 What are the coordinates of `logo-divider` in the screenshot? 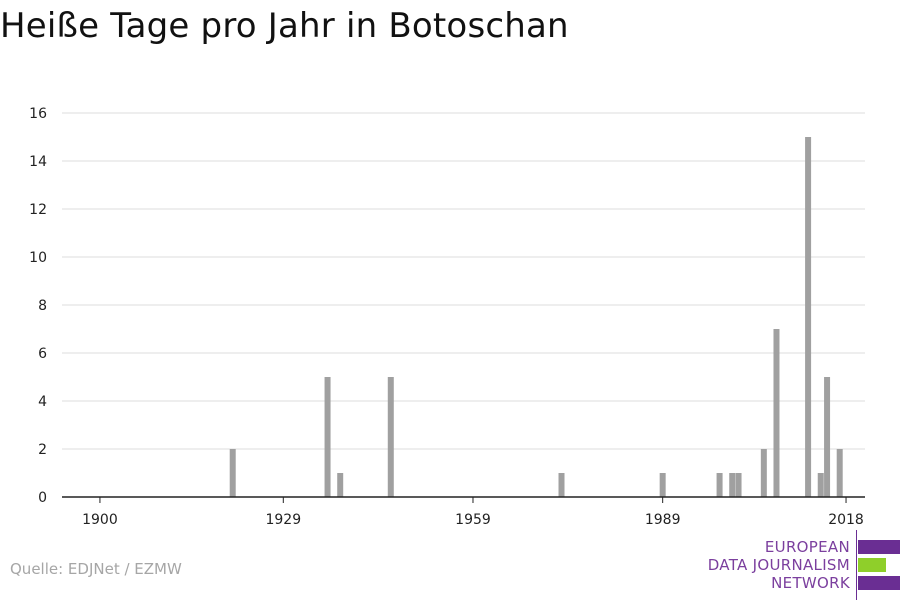 It's located at (856, 565).